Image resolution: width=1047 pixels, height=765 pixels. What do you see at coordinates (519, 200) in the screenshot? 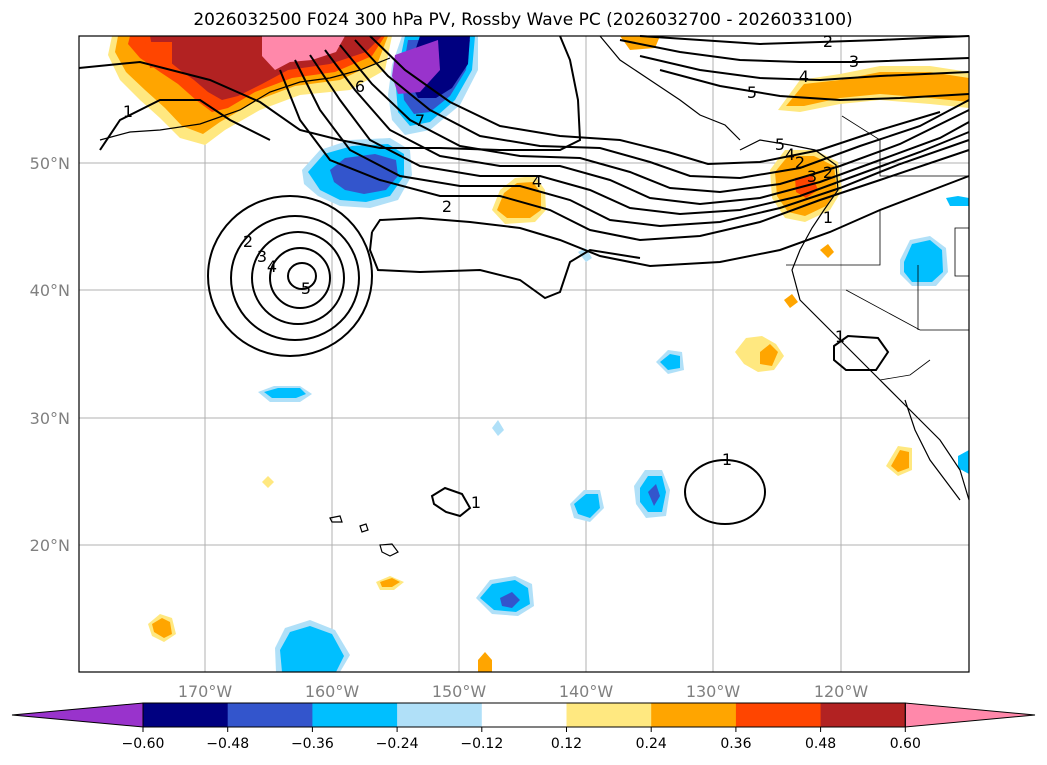
I see `fill-mid-positive-orange` at bounding box center [519, 200].